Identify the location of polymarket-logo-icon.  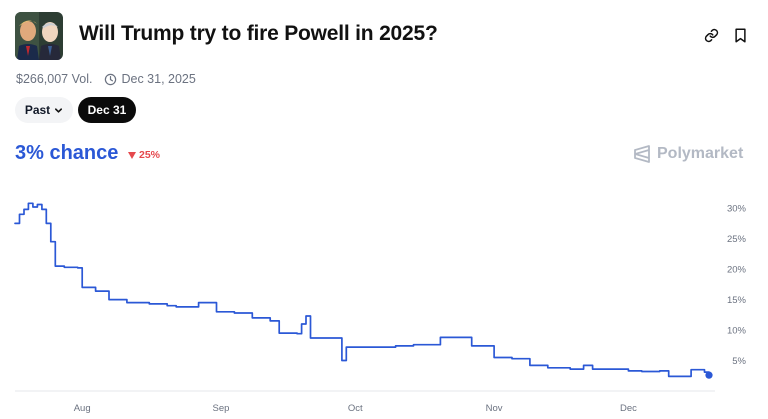
(642, 154).